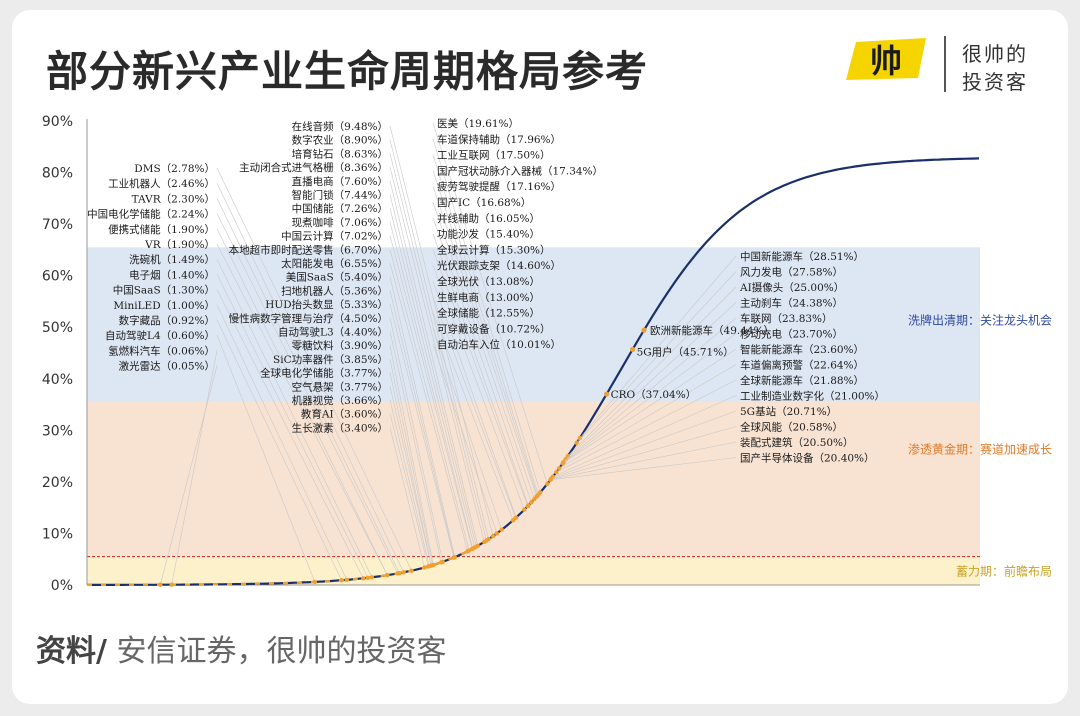 Image resolution: width=1080 pixels, height=716 pixels. Describe the element at coordinates (179, 245) in the screenshot. I see `point-label: VR（1.90%）` at that location.